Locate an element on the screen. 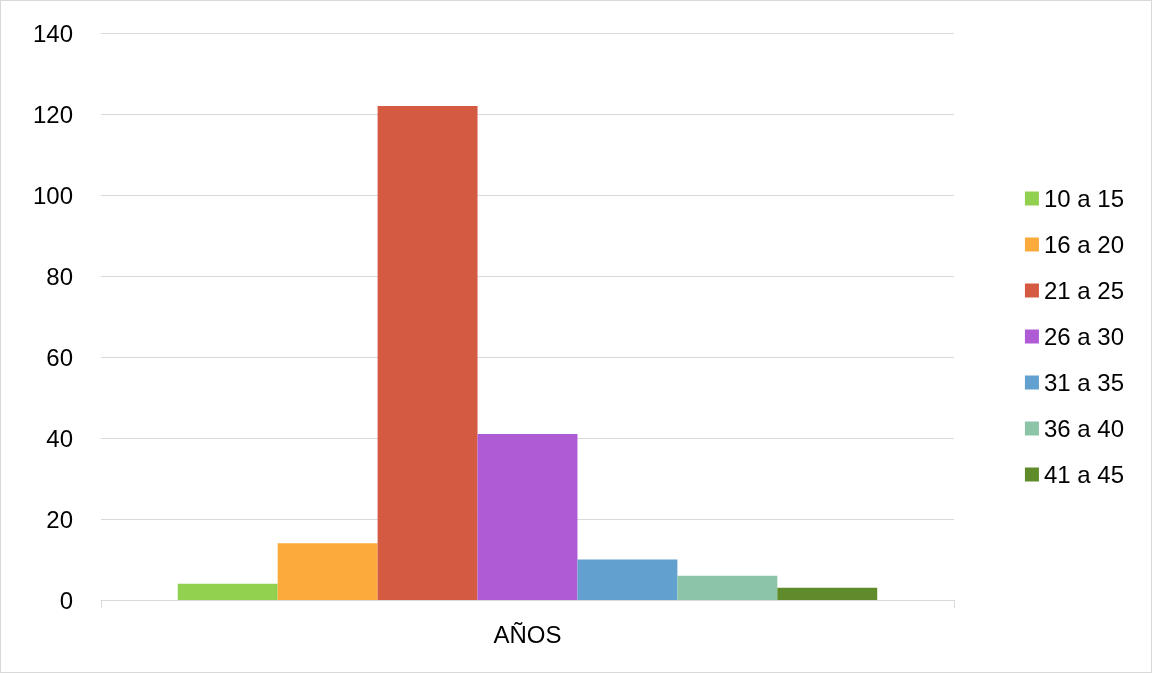 This screenshot has height=673, width=1152. y-tick-label: 100 is located at coordinates (52, 195).